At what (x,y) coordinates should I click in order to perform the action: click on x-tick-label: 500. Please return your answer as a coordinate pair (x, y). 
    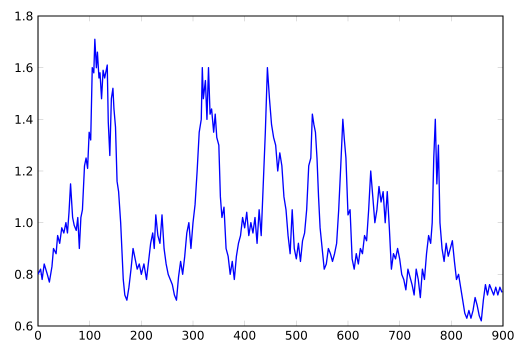
    Looking at the image, I should click on (296, 335).